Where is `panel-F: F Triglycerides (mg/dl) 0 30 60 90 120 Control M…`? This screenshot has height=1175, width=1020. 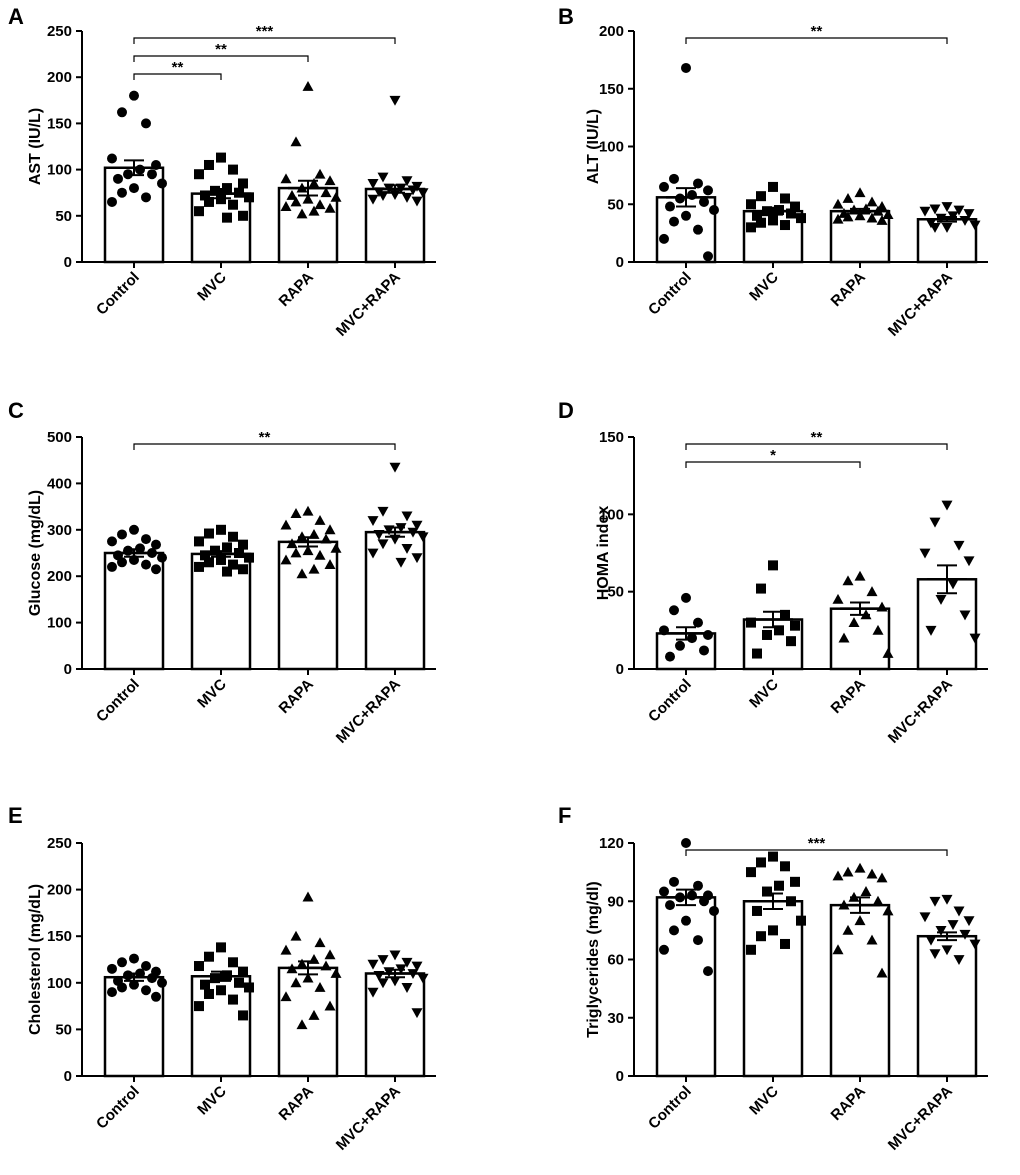
panel-F: F Triglycerides (mg/dl) 0 30 60 90 120 Control M… is located at coordinates (773, 978).